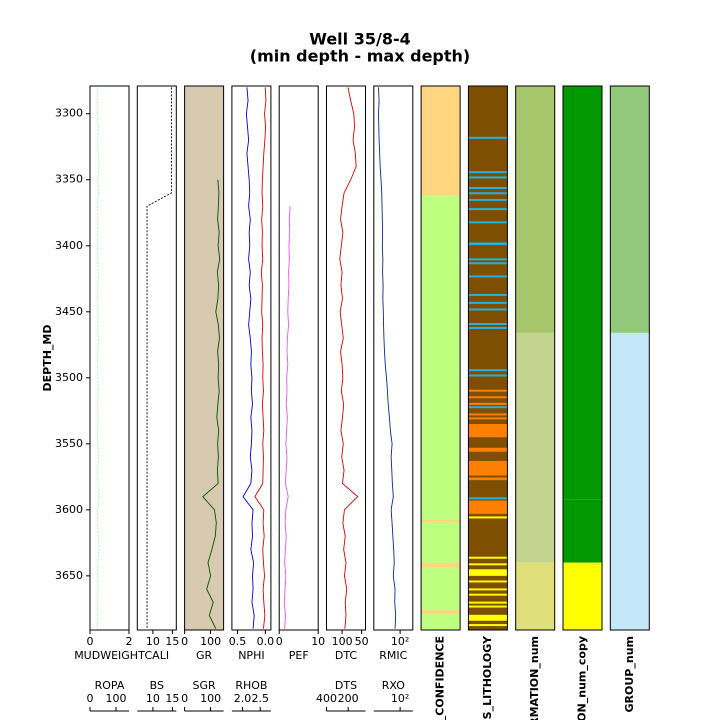 This screenshot has height=720, width=720. What do you see at coordinates (69, 509) in the screenshot?
I see `y-tick-label: 3600` at bounding box center [69, 509].